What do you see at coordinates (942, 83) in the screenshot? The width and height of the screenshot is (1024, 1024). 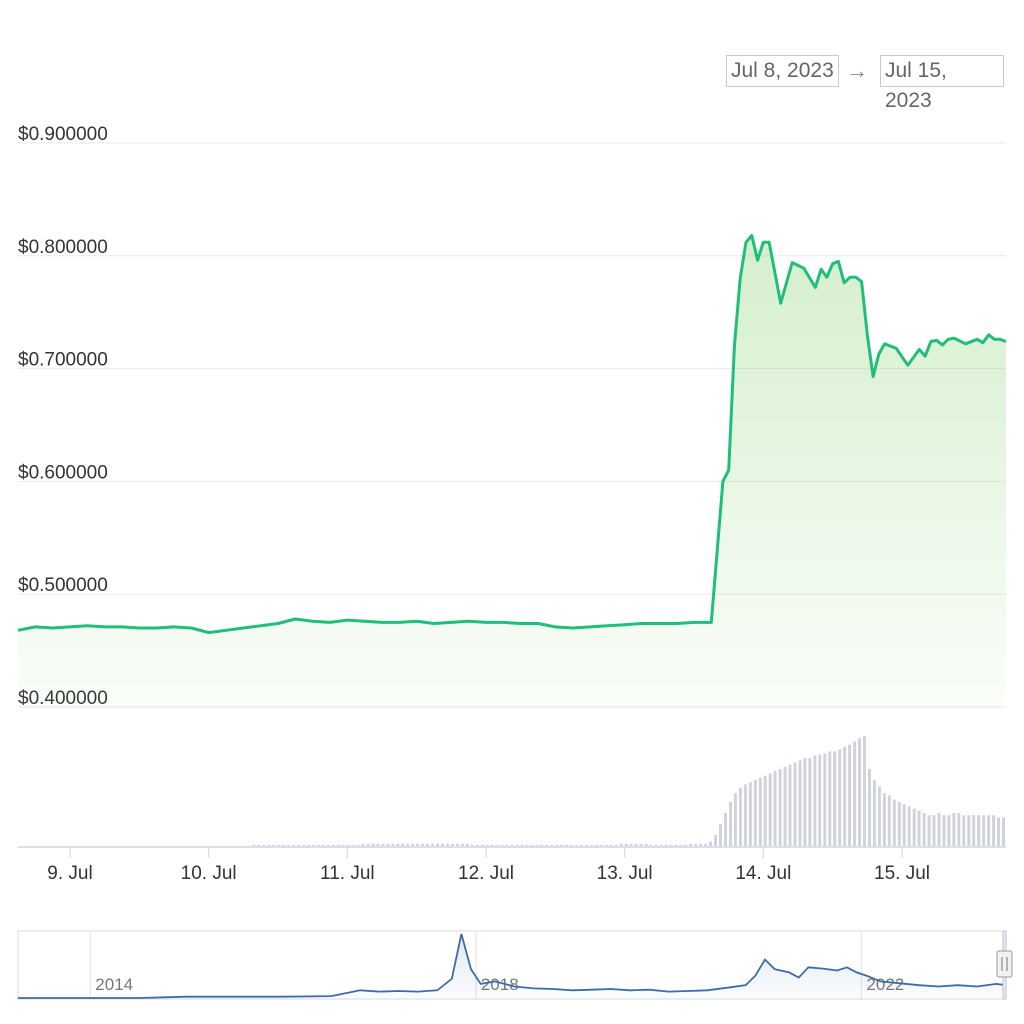 I see `range-end-date: Jul 15, 2023` at bounding box center [942, 83].